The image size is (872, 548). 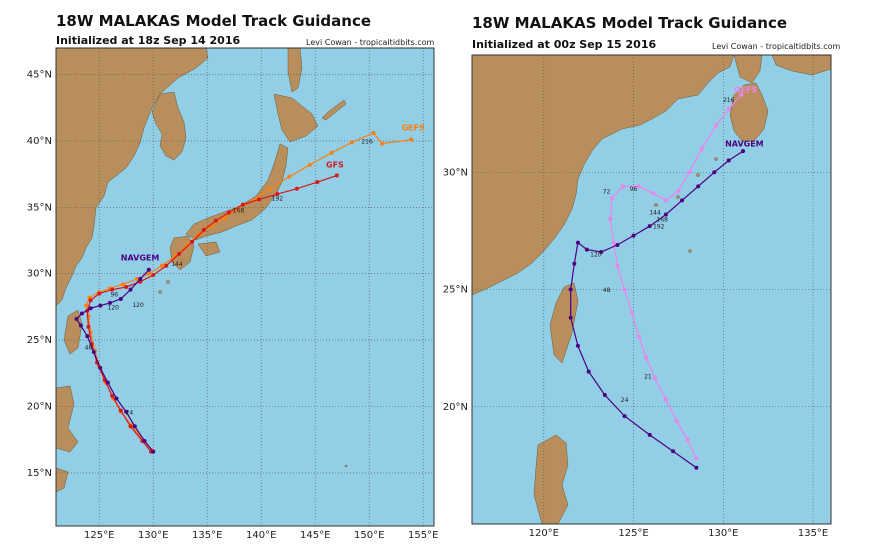 What do you see at coordinates (261, 535) in the screenshot?
I see `x-tick-label: 140°E` at bounding box center [261, 535].